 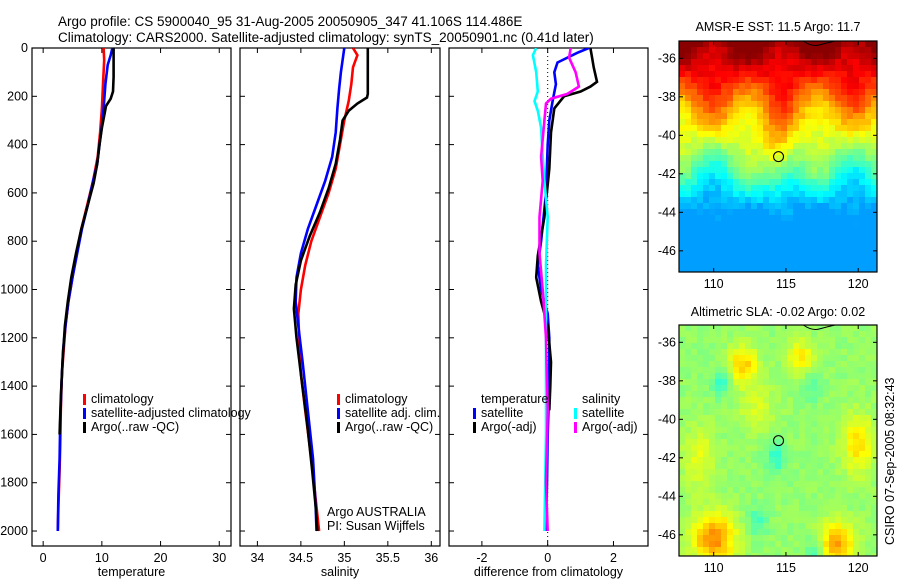 I want to click on map-sst_map: 110 115 120 -36 -38 -40 -42 -44 -46 AMSR-E SST, so click(x=768, y=155).